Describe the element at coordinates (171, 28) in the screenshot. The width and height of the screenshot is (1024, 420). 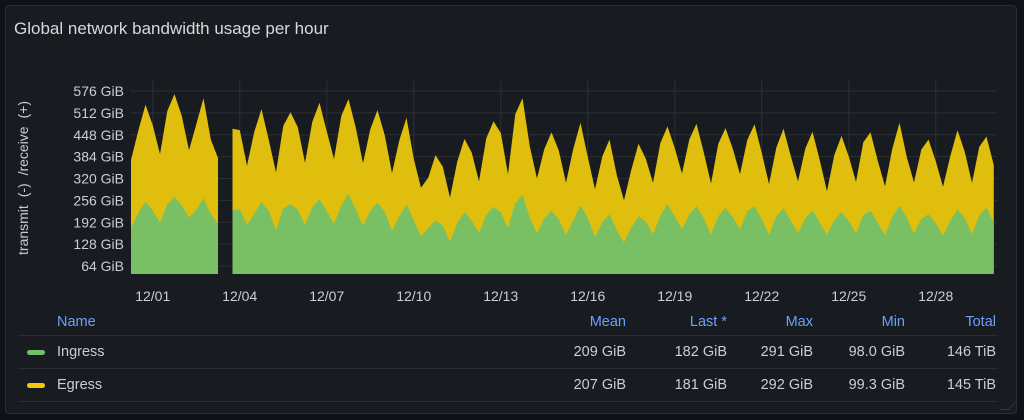
I see `panel-title: Global network bandwidth usage per hour` at that location.